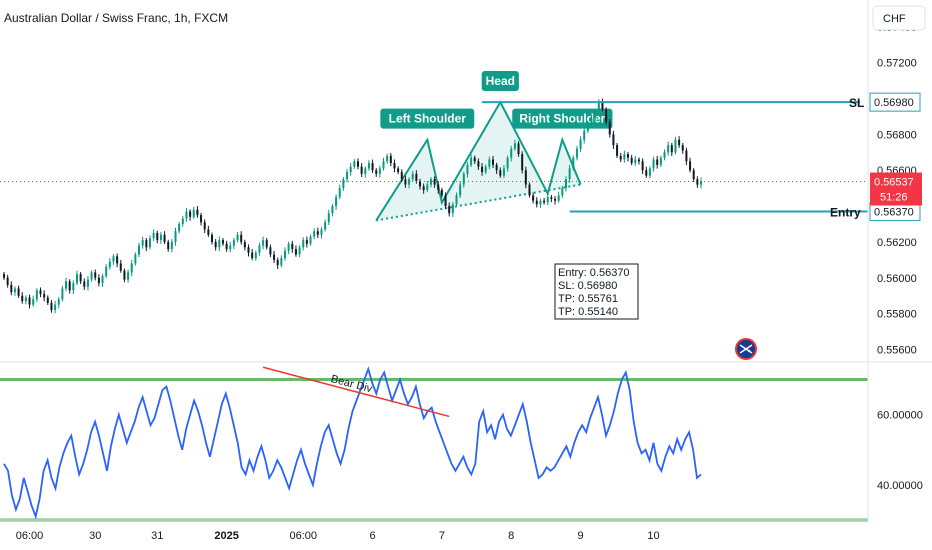 The height and width of the screenshot is (550, 932). What do you see at coordinates (900, 451) in the screenshot?
I see `rsi-axis-ticks: 60.00000 40.00000` at bounding box center [900, 451].